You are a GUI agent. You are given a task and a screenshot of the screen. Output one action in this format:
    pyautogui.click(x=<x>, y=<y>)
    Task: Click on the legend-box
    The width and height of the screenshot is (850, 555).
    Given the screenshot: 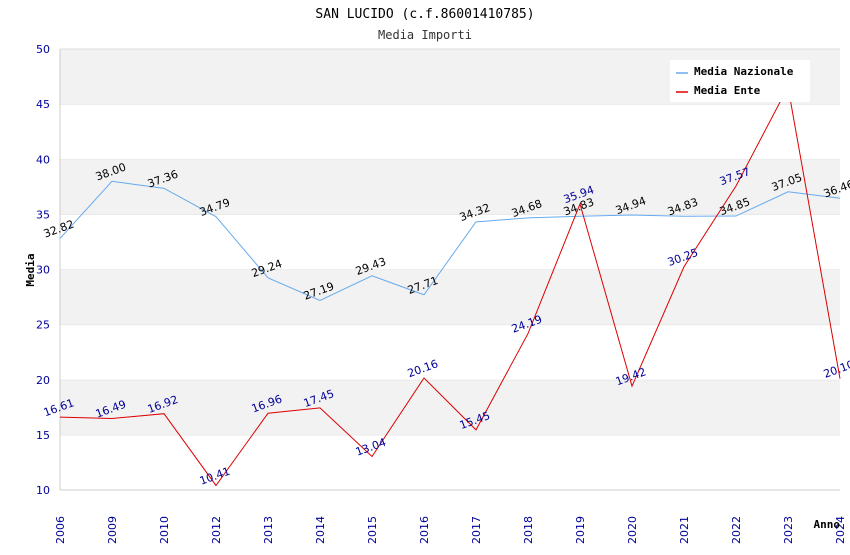 What is the action you would take?
    pyautogui.click(x=740, y=81)
    